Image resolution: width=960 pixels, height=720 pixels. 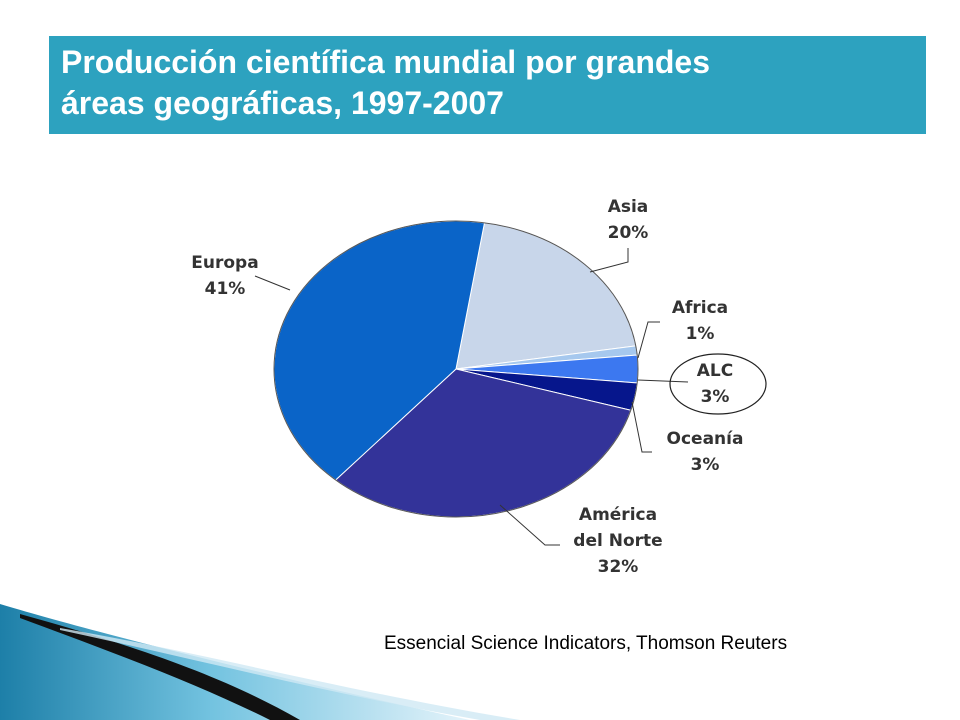 What do you see at coordinates (529, 525) in the screenshot?
I see `leader-line-américa-del-norte` at bounding box center [529, 525].